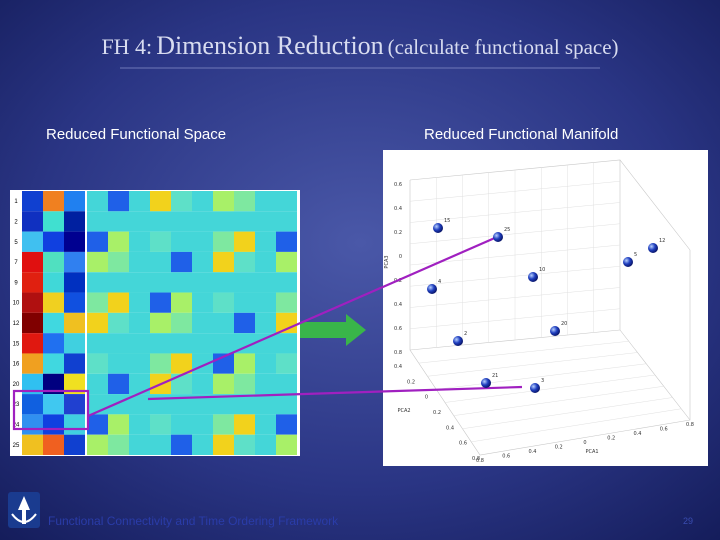  What do you see at coordinates (16, 324) in the screenshot?
I see `row-label: 12` at bounding box center [16, 324].